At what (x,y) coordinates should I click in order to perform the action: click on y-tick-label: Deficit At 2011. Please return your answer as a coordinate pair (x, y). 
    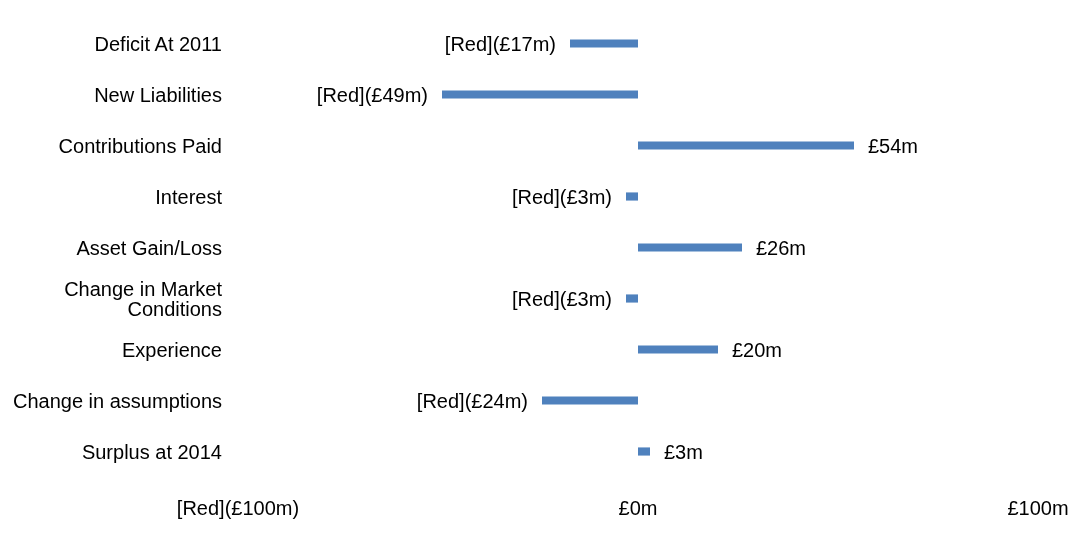
    Looking at the image, I should click on (158, 43).